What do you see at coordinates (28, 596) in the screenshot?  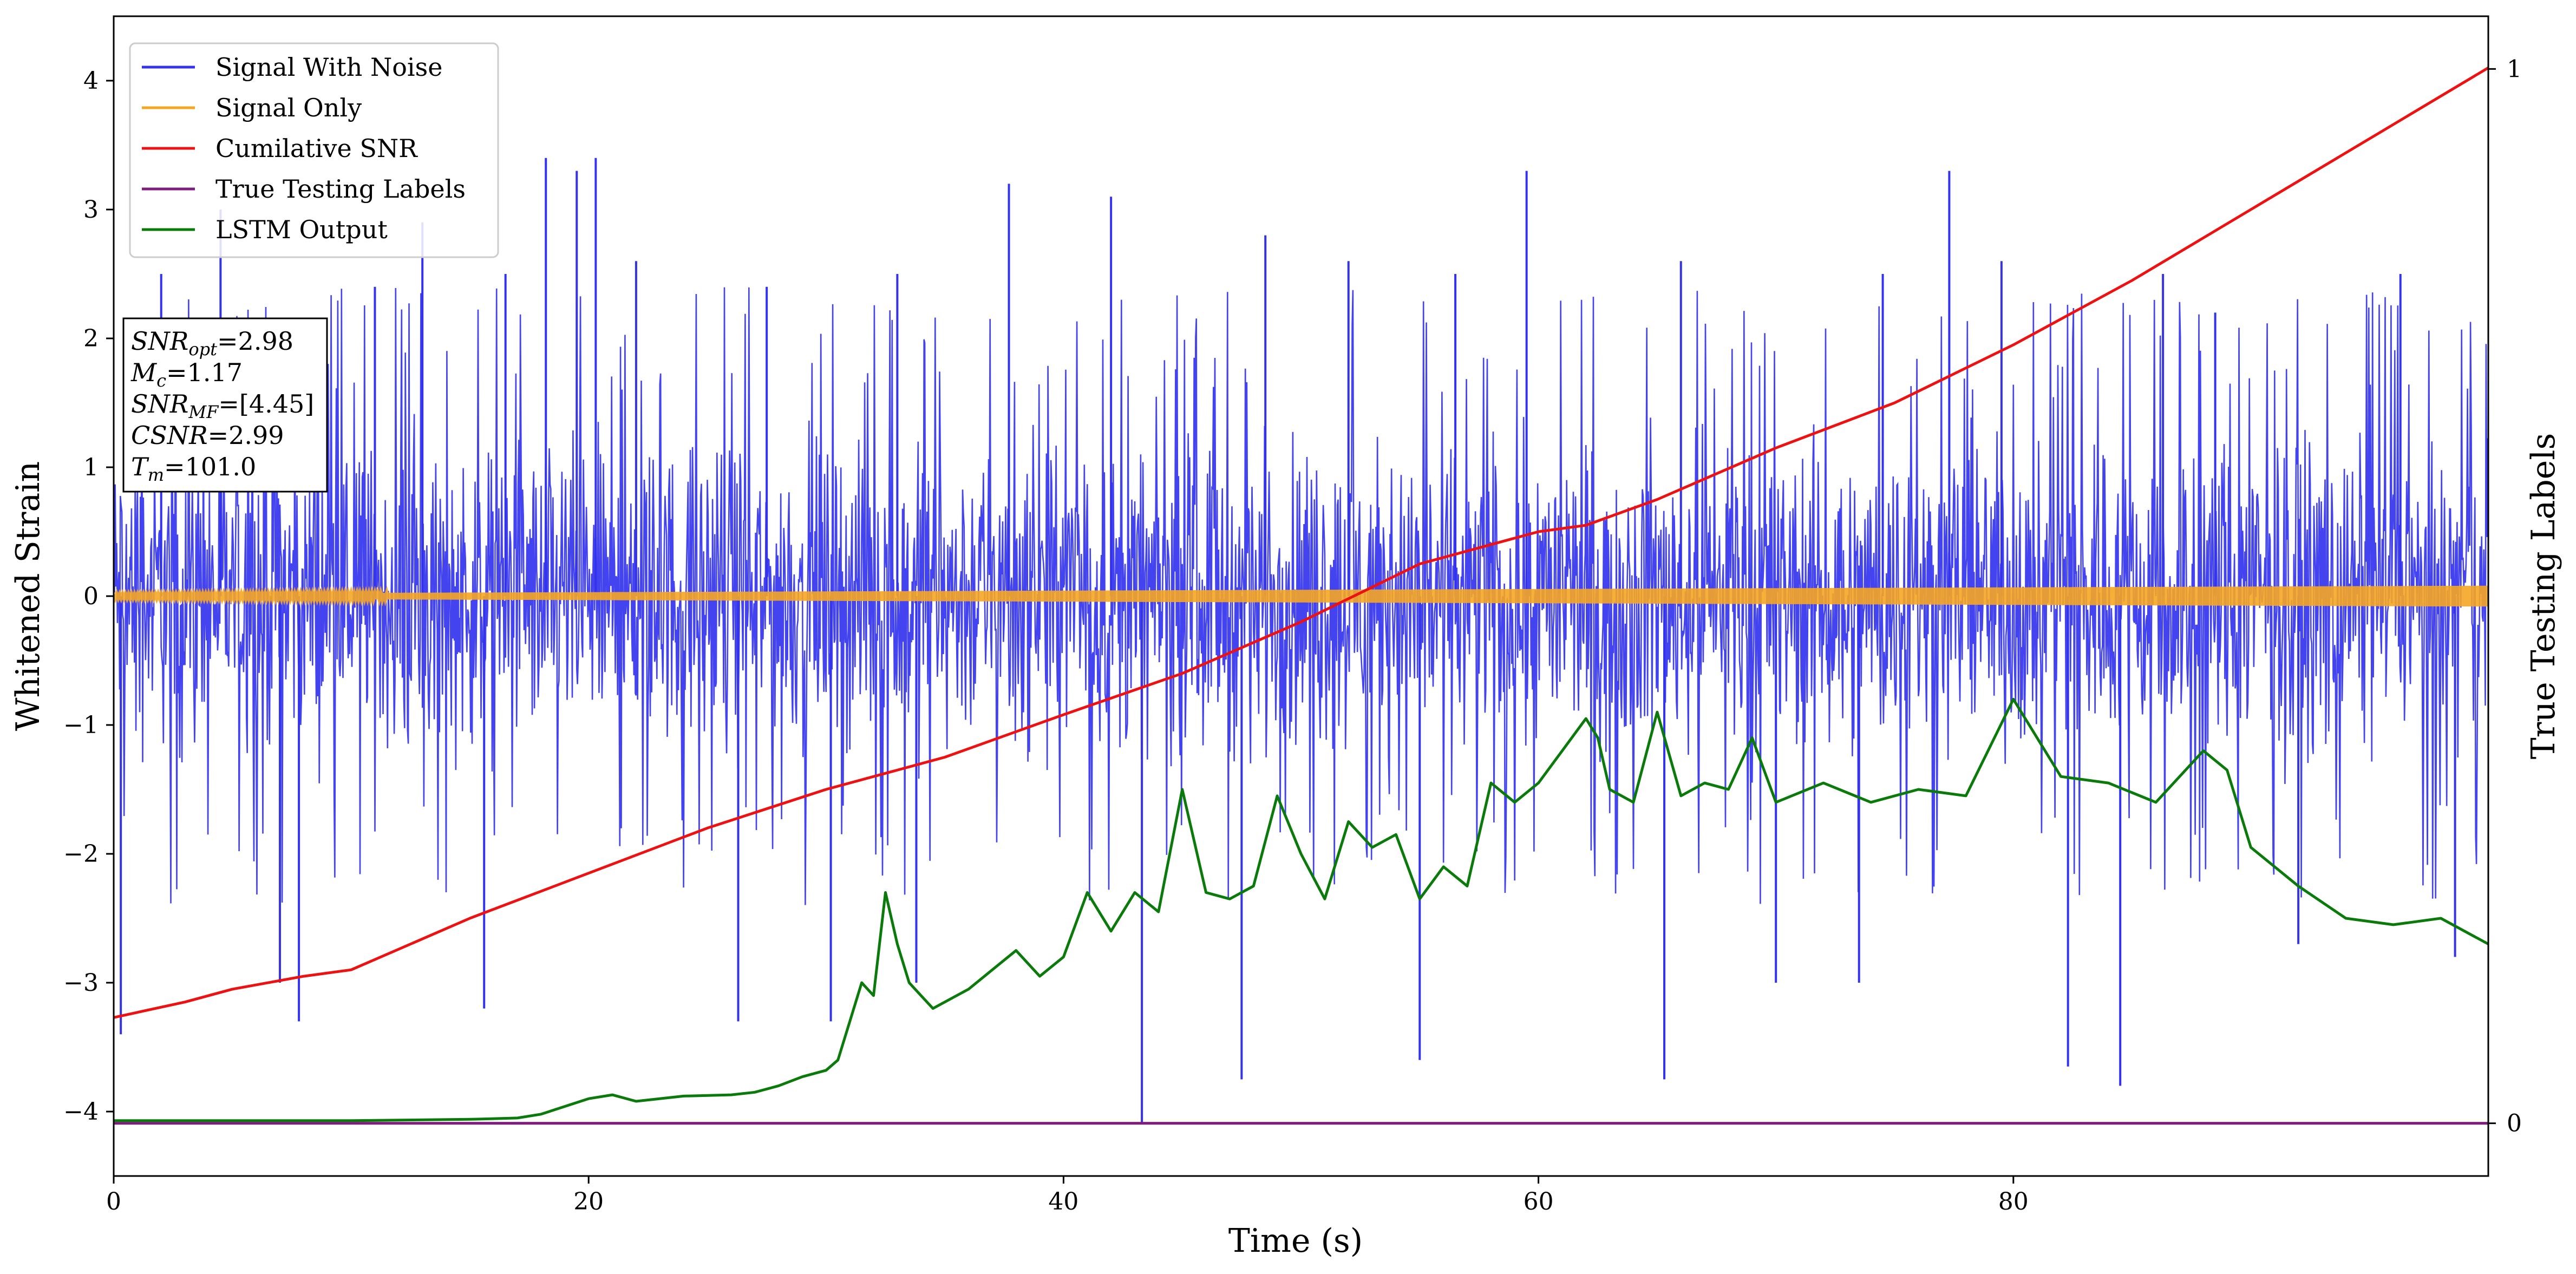 I see `y-axis-label: Whitened Strain` at bounding box center [28, 596].